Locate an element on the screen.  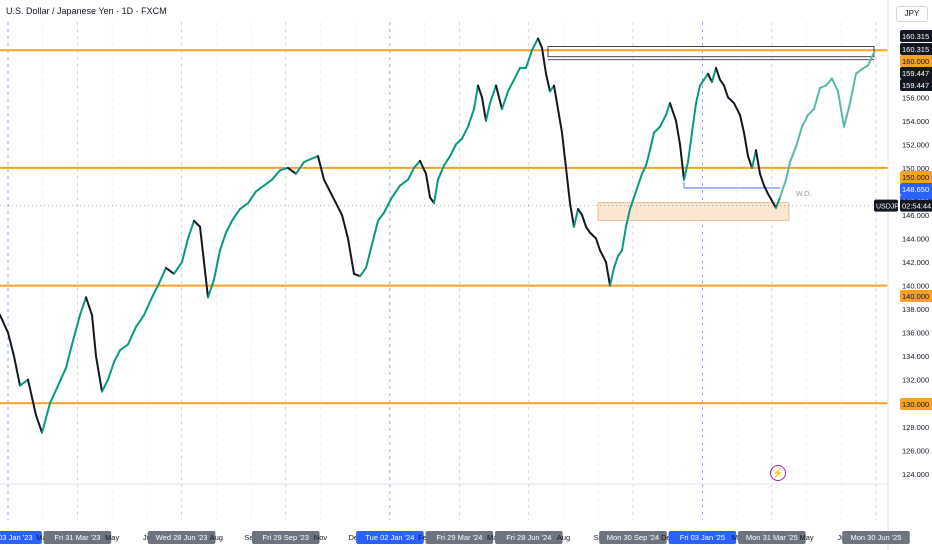
x-tick-label: Dec is located at coordinates (356, 537).